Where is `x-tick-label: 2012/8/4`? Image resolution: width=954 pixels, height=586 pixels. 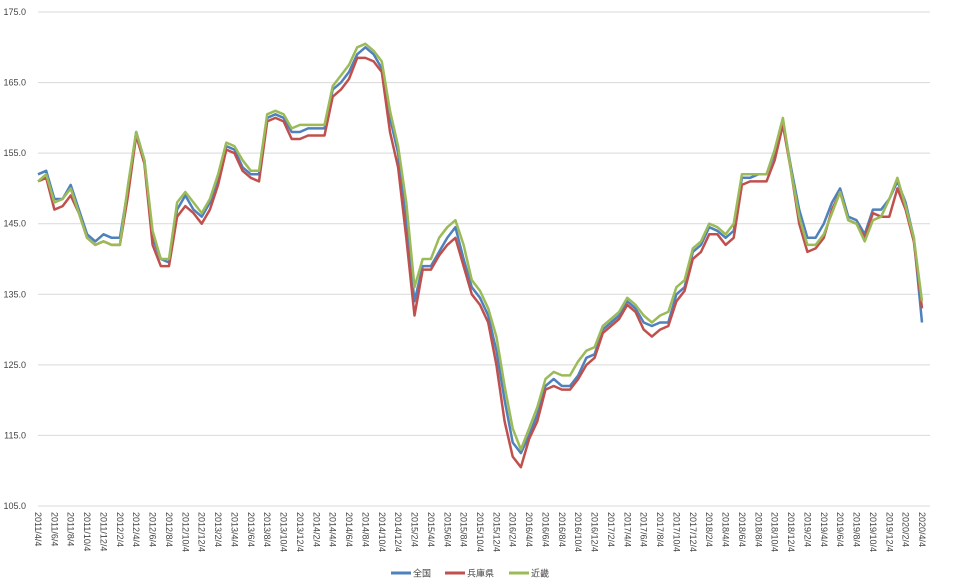
x-tick-label: 2012/8/4 is located at coordinates (169, 529).